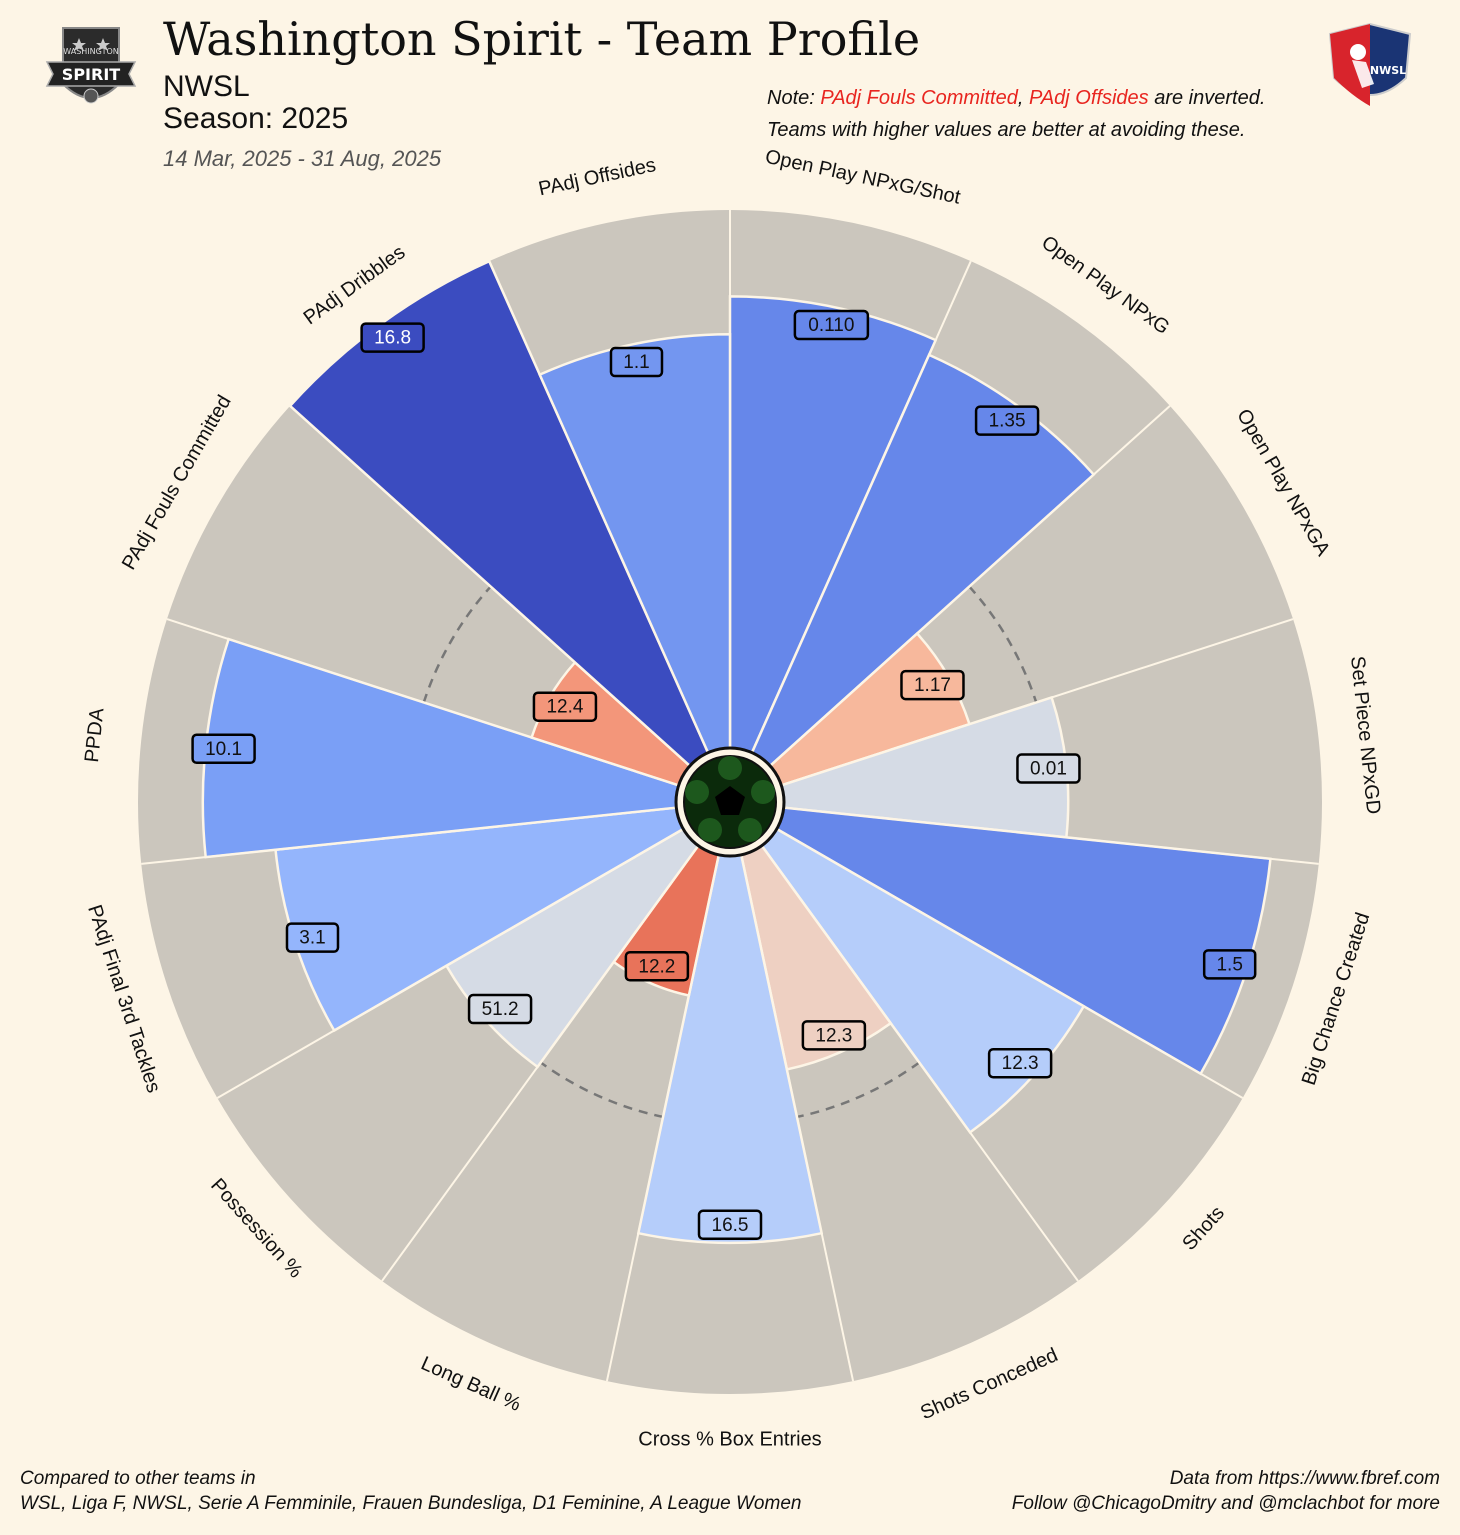  What do you see at coordinates (1336, 999) in the screenshot?
I see `metric-label-big-chance-created: Big Chance Created` at bounding box center [1336, 999].